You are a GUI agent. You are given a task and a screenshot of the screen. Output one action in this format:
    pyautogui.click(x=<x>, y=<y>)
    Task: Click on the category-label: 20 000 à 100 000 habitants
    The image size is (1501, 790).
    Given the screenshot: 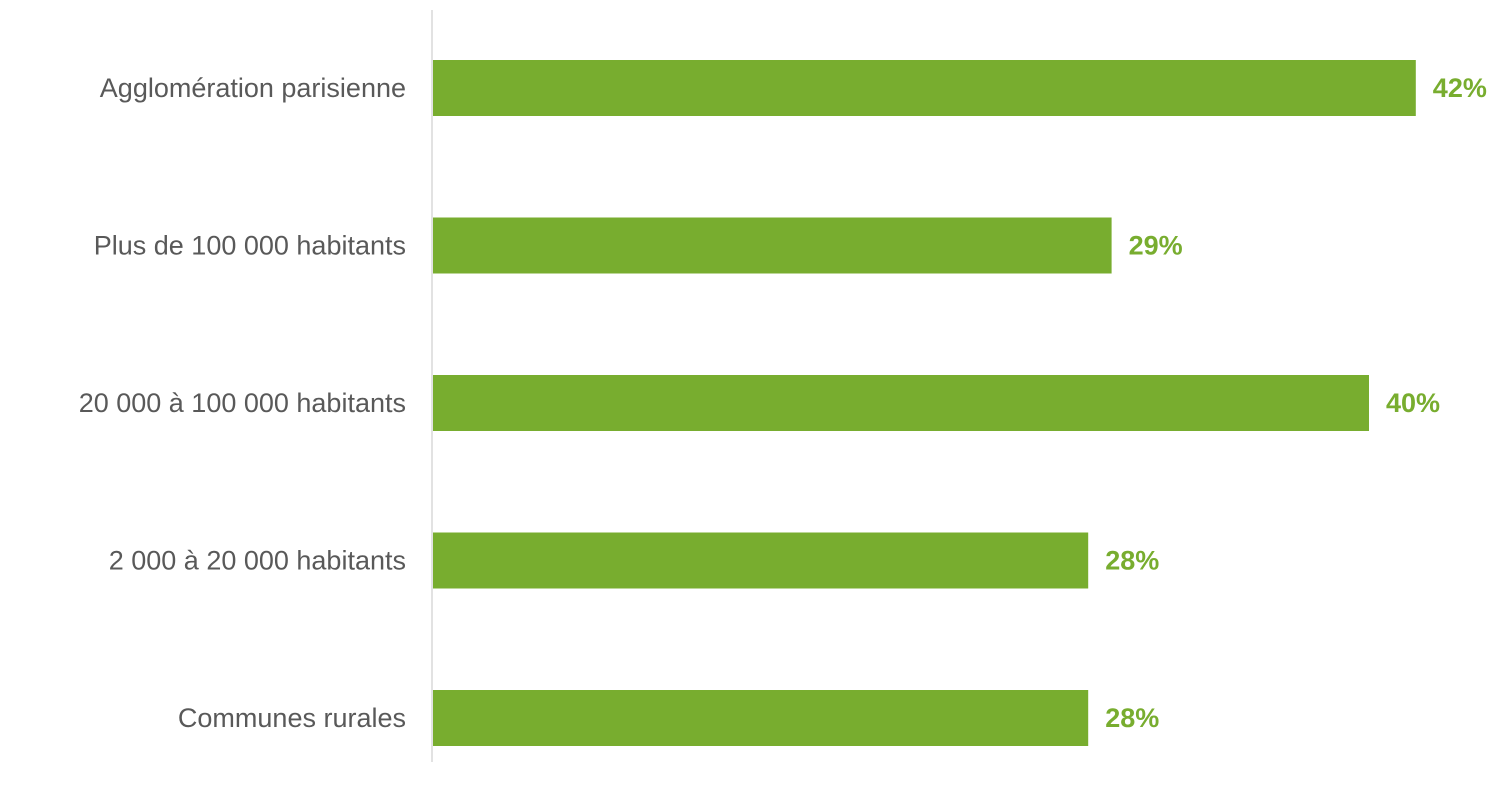 What is the action you would take?
    pyautogui.click(x=242, y=403)
    